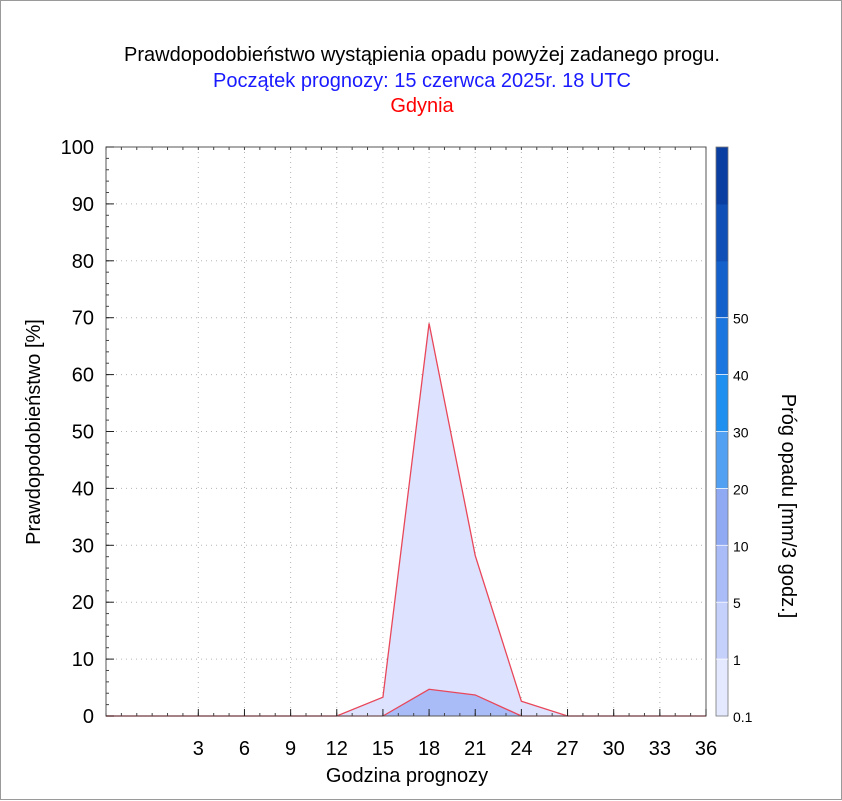 The width and height of the screenshot is (842, 801). What do you see at coordinates (83, 205) in the screenshot?
I see `y-tick-label: 90` at bounding box center [83, 205].